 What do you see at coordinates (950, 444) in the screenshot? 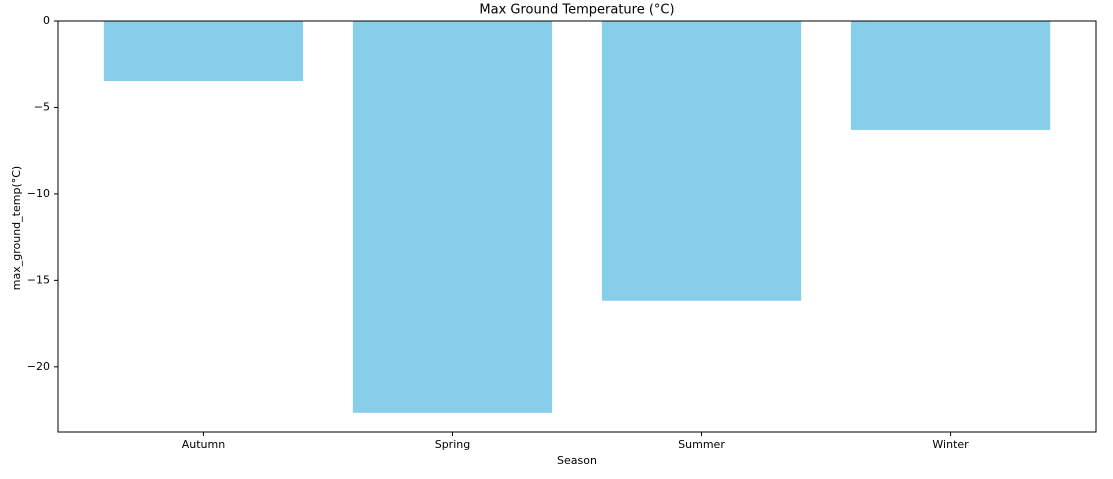
I see `x-tick-label: Winter` at bounding box center [950, 444].